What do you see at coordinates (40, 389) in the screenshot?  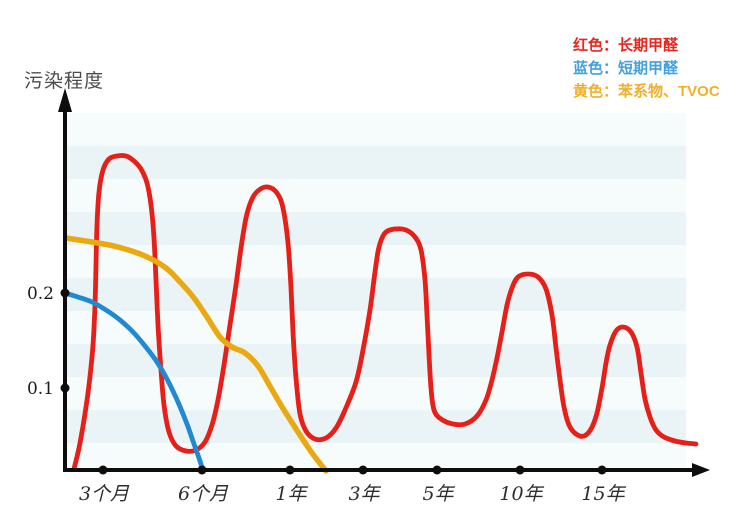 I see `y-tick-label: 0.1` at bounding box center [40, 389].